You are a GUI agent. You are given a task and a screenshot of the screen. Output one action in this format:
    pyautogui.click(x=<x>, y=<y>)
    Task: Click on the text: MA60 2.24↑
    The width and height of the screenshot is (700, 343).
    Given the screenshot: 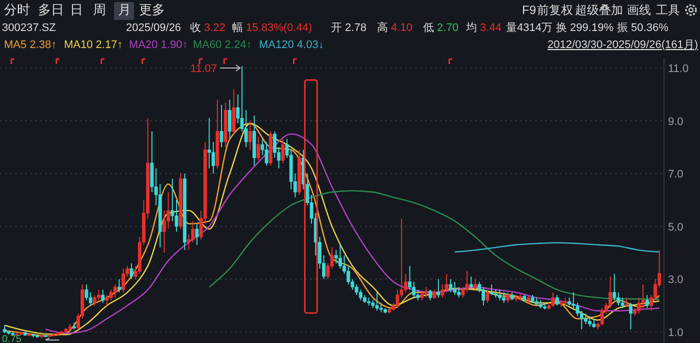 What is the action you would take?
    pyautogui.click(x=222, y=45)
    